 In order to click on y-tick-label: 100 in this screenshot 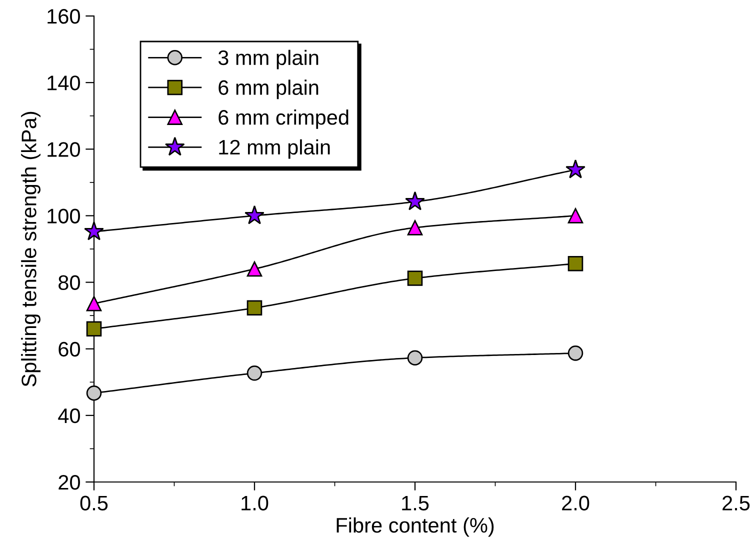, I will do `click(64, 216)`.